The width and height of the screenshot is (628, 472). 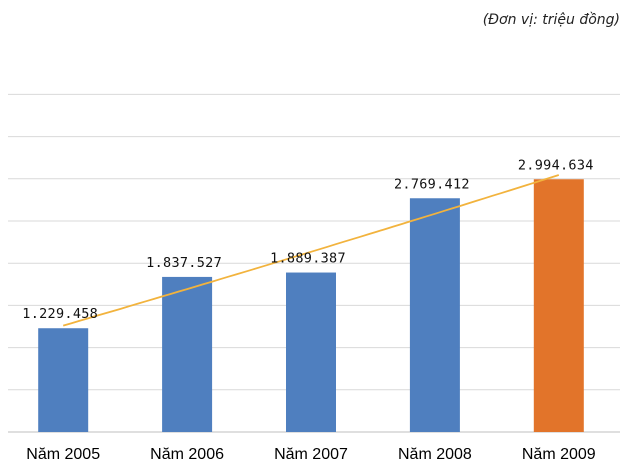 What do you see at coordinates (63, 454) in the screenshot?
I see `x-tick-label-1: Năm 2005` at bounding box center [63, 454].